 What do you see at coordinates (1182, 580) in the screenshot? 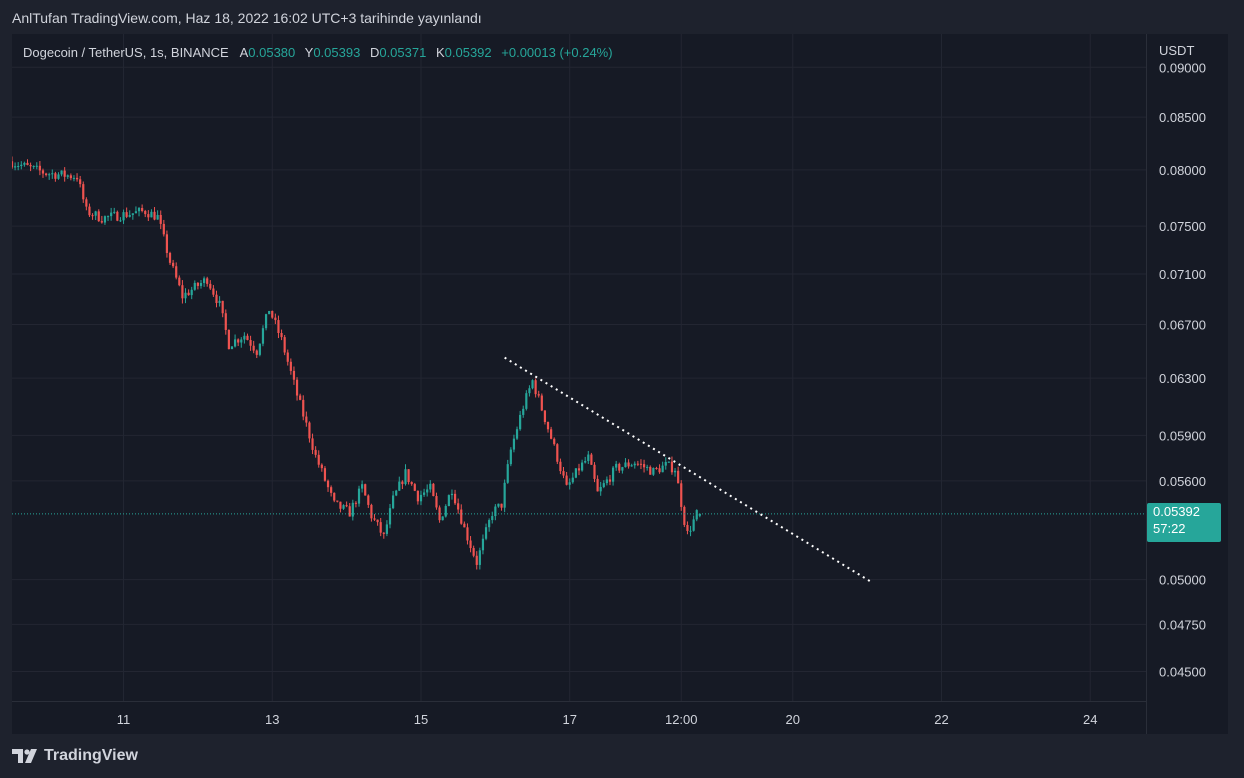
I see `price-tick-label: 0.05000` at bounding box center [1182, 580].